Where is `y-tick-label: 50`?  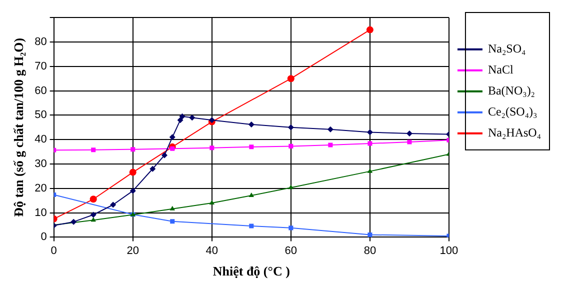 y-tick-label: 50 is located at coordinates (40, 115).